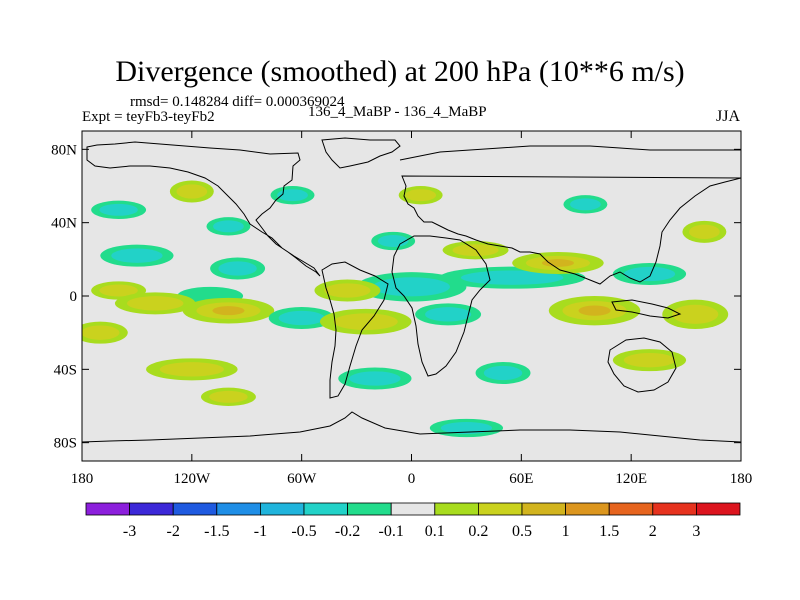  Describe the element at coordinates (173, 531) in the screenshot. I see `colorbar-label-1: -2` at that location.